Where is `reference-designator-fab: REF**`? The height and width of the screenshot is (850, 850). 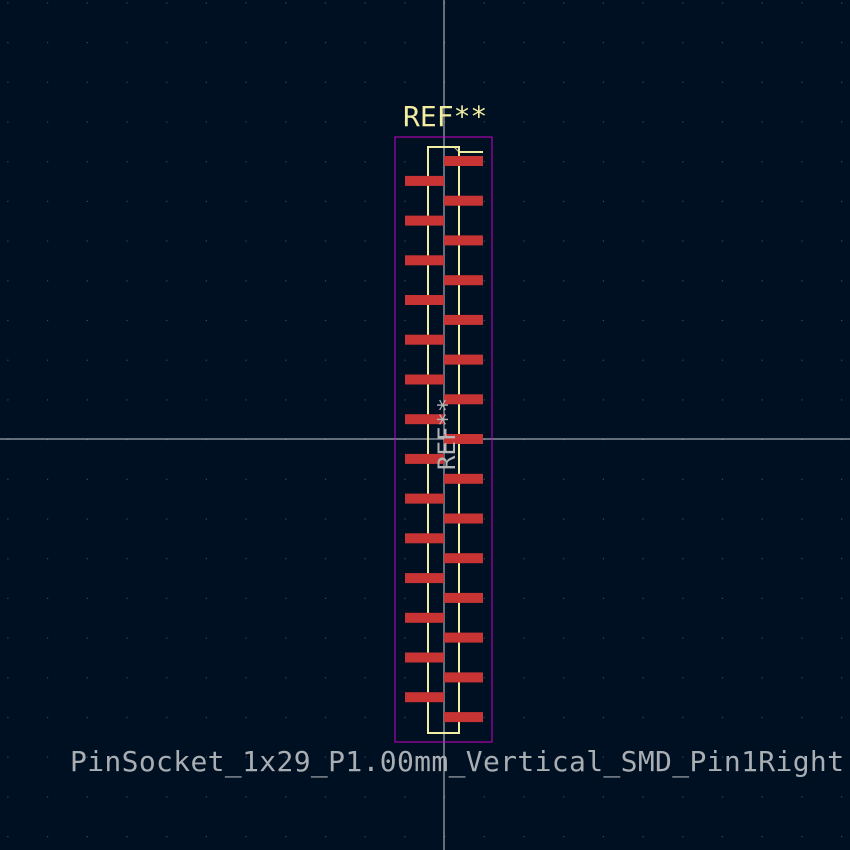
reference-designator-fab: REF** is located at coordinates (447, 433).